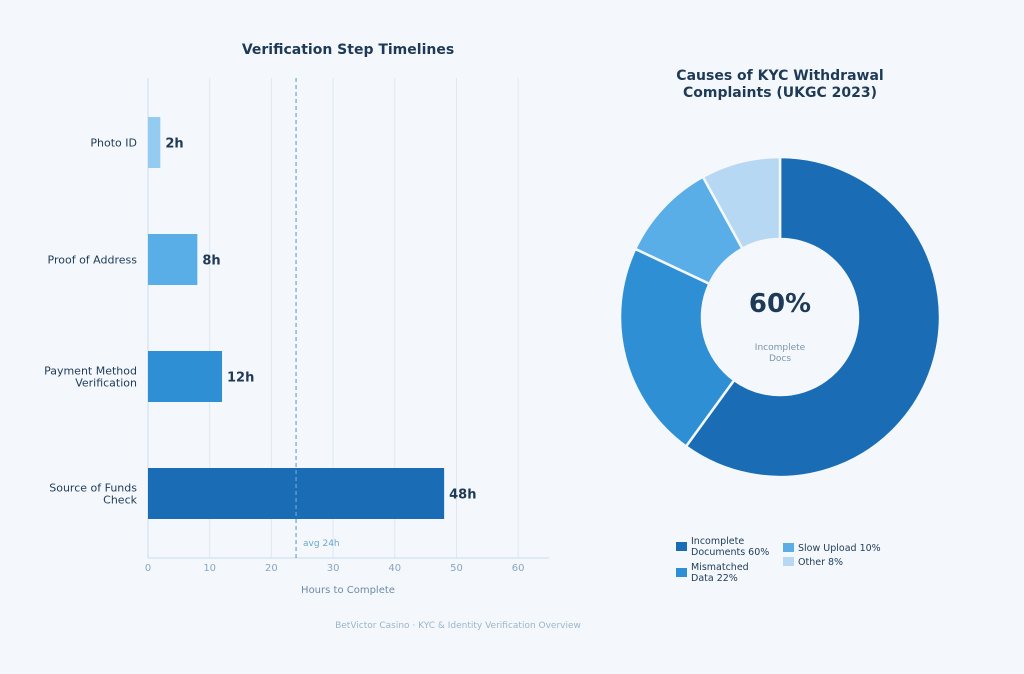 Image resolution: width=1024 pixels, height=674 pixels. What do you see at coordinates (730, 547) in the screenshot?
I see `legend-label: Incomplete Documents 60%` at bounding box center [730, 547].